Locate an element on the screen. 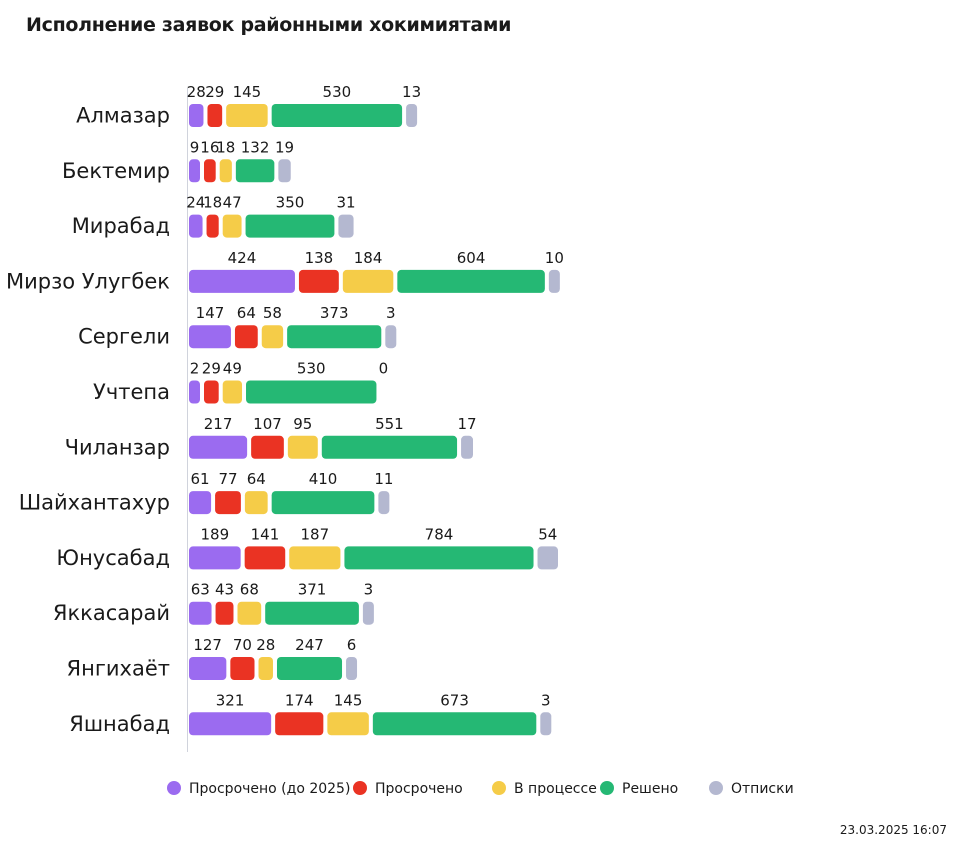 Image resolution: width=955 pixels, height=841 pixels. value-label: 47 is located at coordinates (232, 203).